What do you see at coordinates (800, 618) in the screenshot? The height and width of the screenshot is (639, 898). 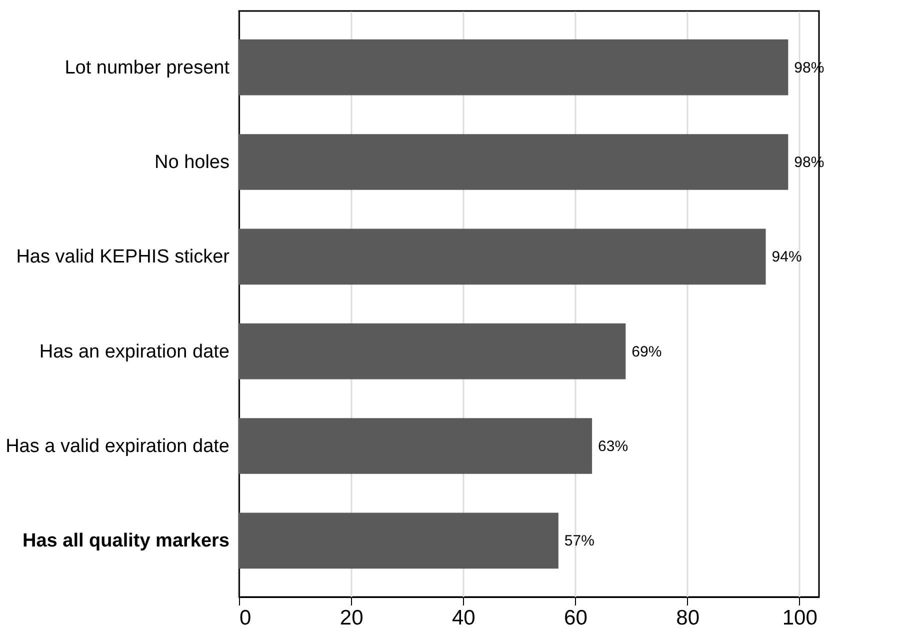 I see `x-tick-label: 100` at bounding box center [800, 618].